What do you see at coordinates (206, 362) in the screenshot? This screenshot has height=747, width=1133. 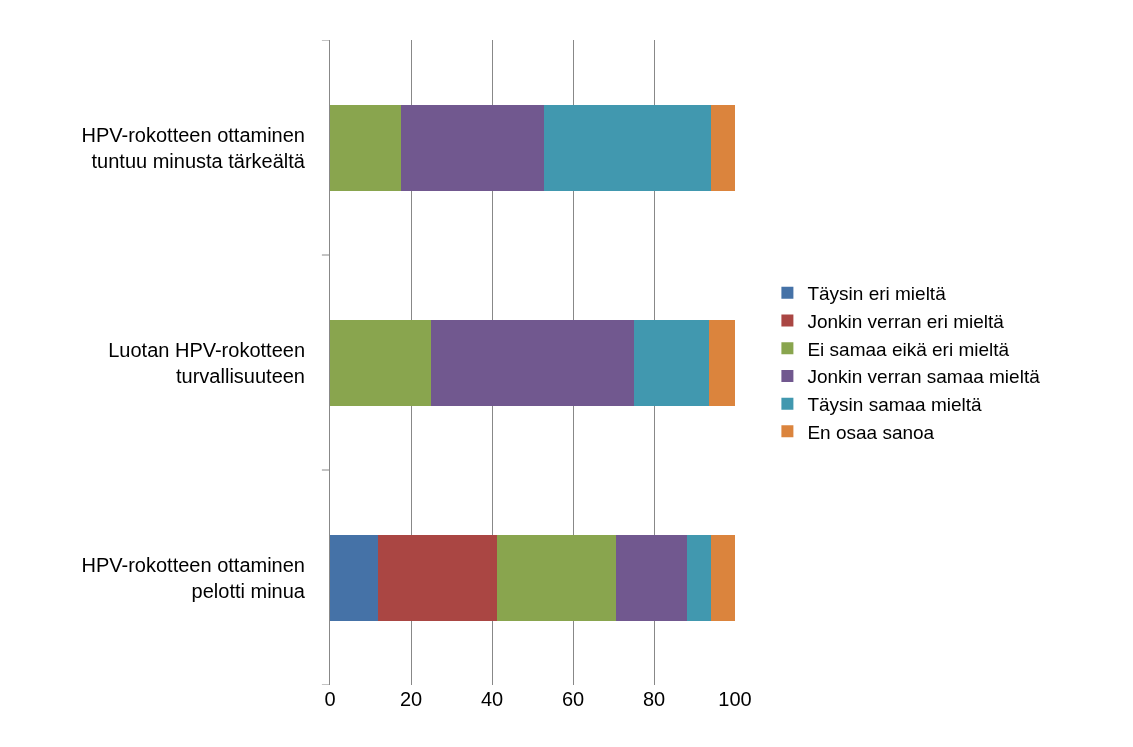 I see `y-tick-label: Luotan HPV-rokotteen turvallisuuteen` at bounding box center [206, 362].